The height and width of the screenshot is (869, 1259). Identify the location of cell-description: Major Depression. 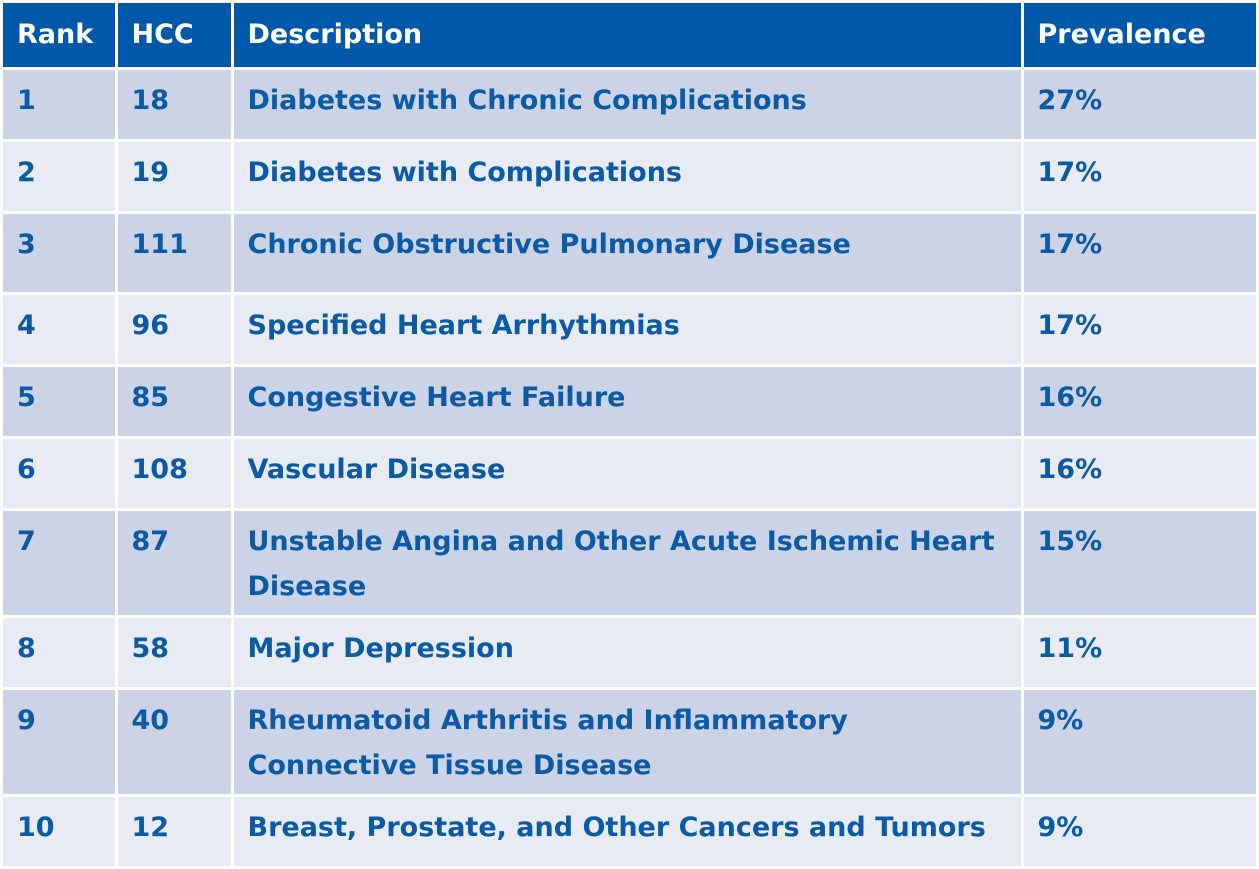
(628, 653).